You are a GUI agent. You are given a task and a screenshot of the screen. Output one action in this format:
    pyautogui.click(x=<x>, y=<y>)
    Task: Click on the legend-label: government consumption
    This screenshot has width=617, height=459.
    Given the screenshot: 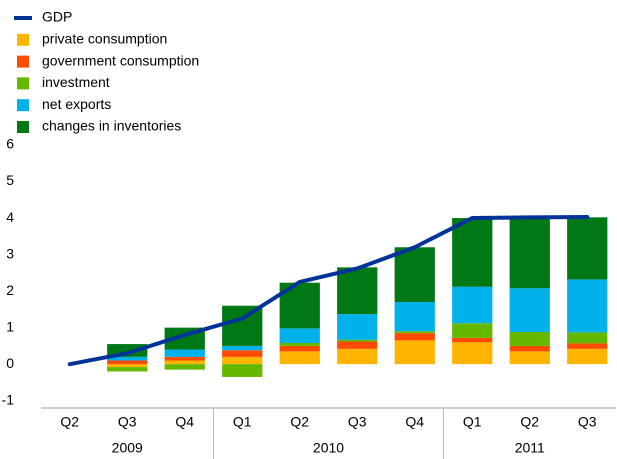 What is the action you would take?
    pyautogui.click(x=120, y=60)
    